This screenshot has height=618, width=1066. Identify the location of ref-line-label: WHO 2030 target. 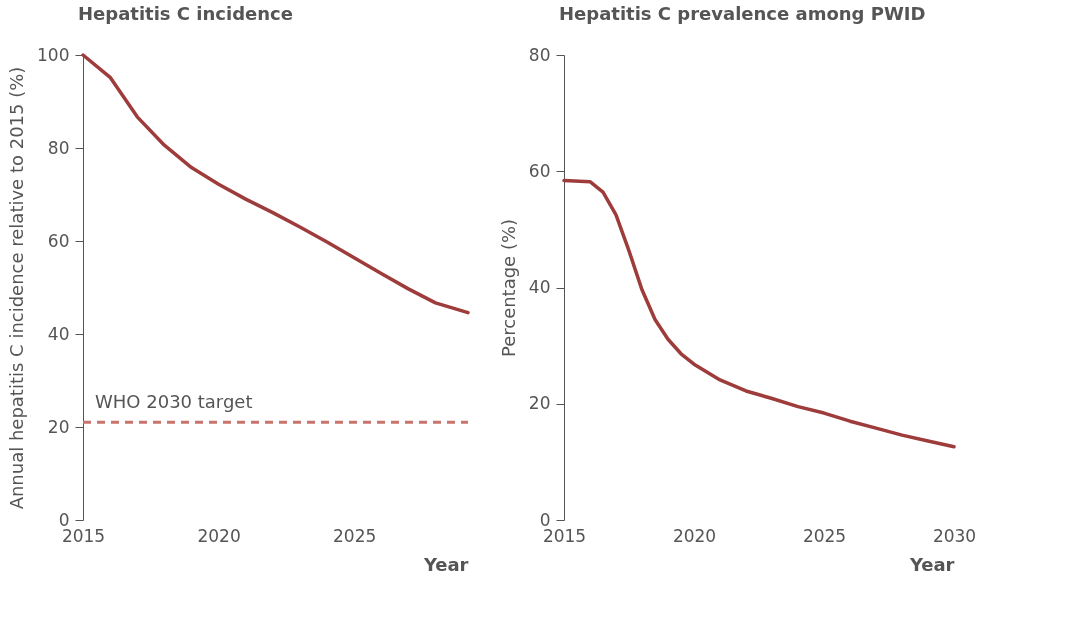
(174, 402).